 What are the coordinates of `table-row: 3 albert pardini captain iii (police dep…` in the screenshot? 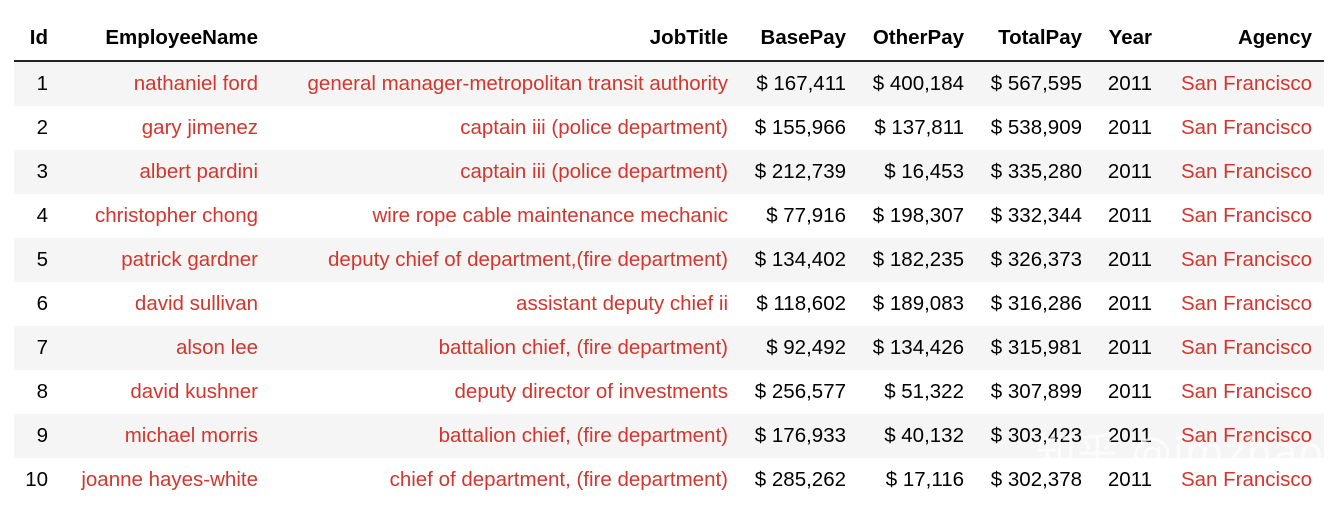 It's located at (669, 172).